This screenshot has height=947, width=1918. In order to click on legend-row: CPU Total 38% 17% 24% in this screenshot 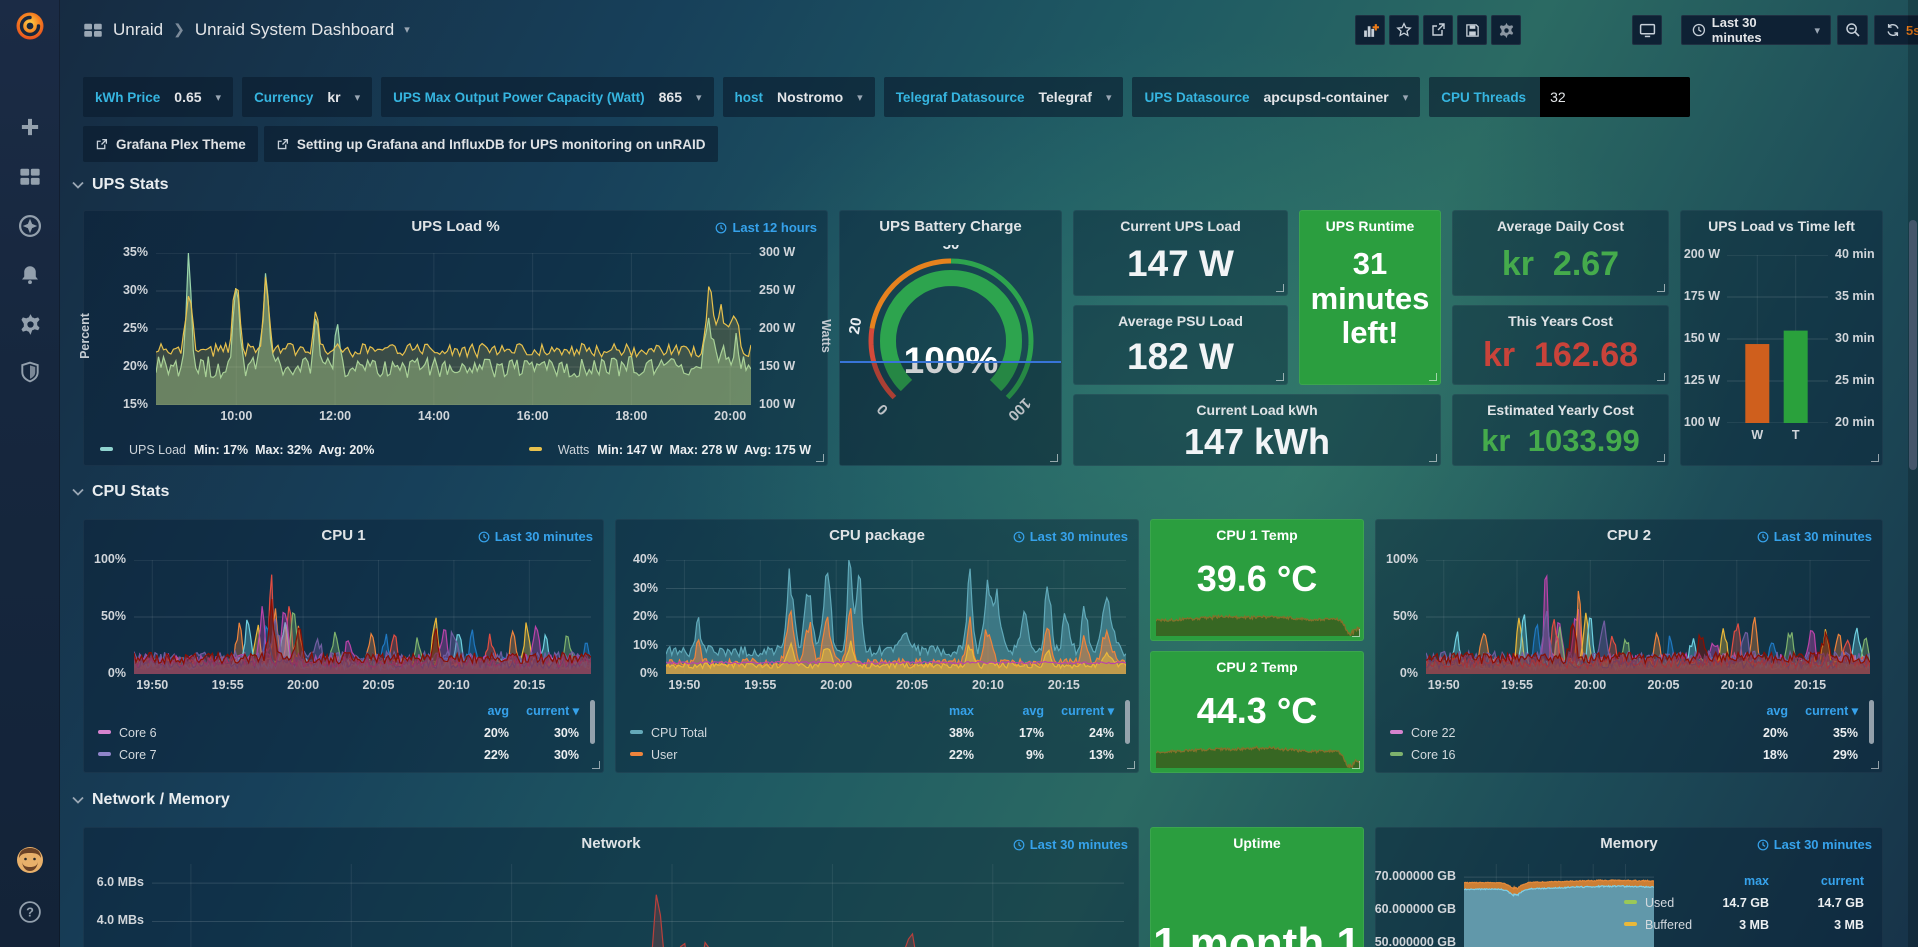, I will do `click(872, 733)`.